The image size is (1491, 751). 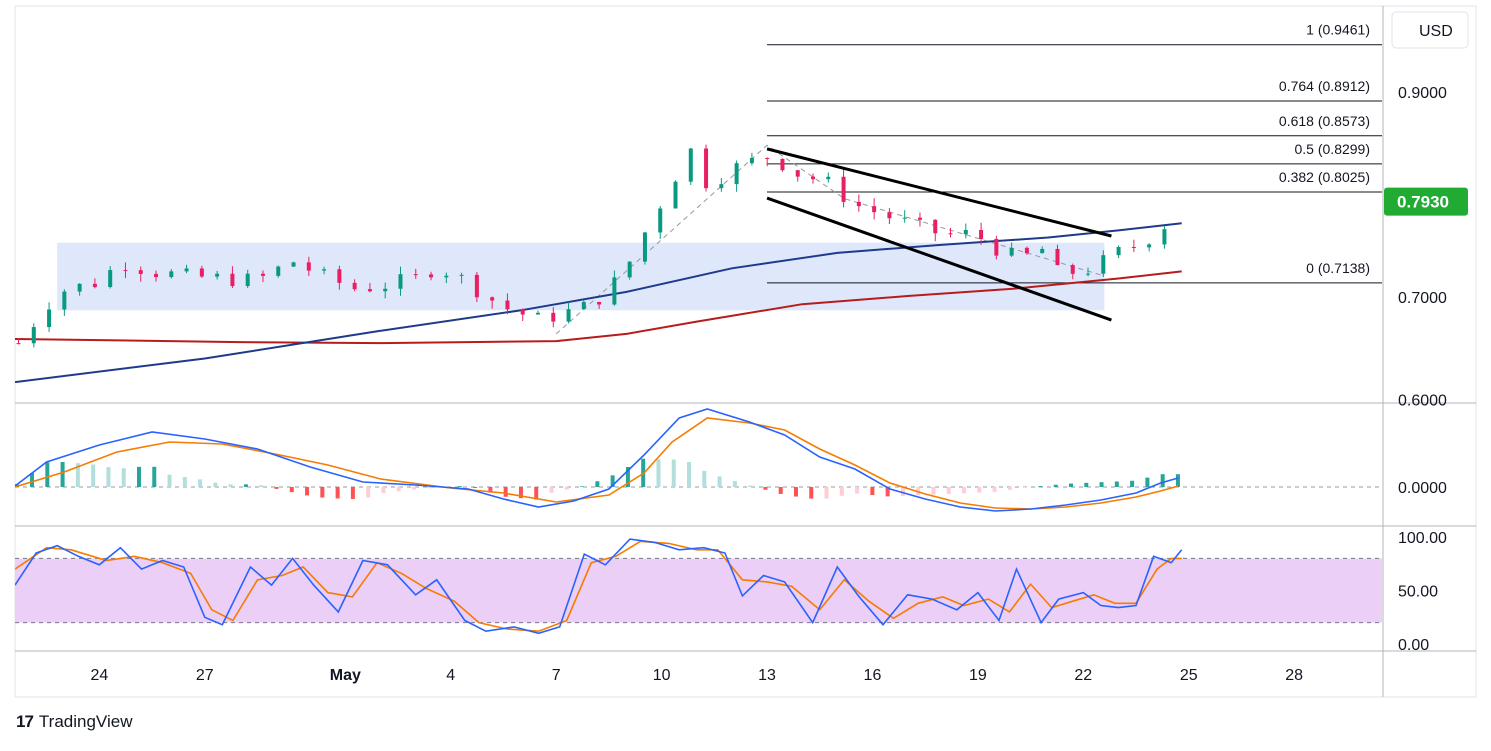 What do you see at coordinates (1418, 592) in the screenshot?
I see `oscillator-tick-label: 50.00` at bounding box center [1418, 592].